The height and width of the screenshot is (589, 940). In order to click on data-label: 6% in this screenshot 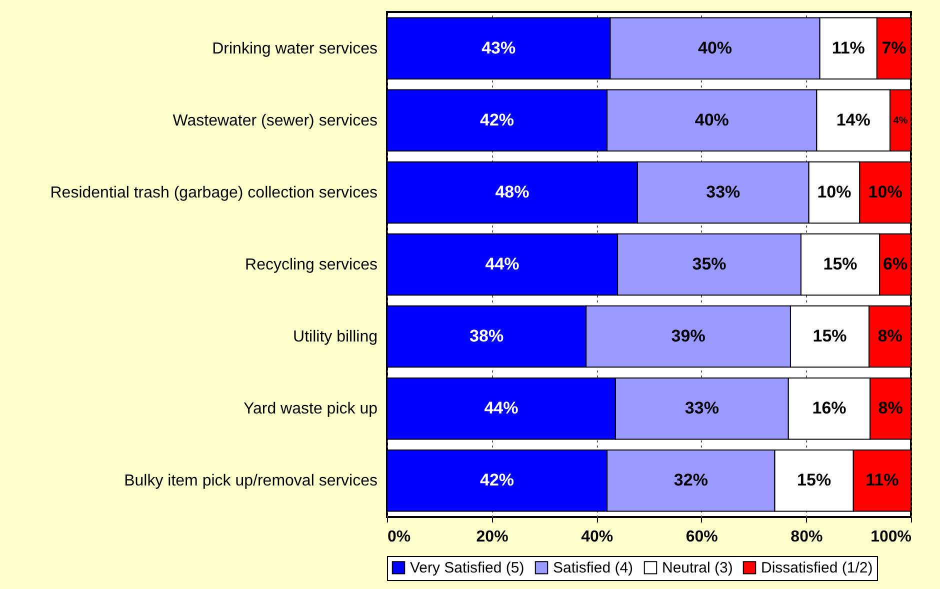, I will do `click(895, 264)`.